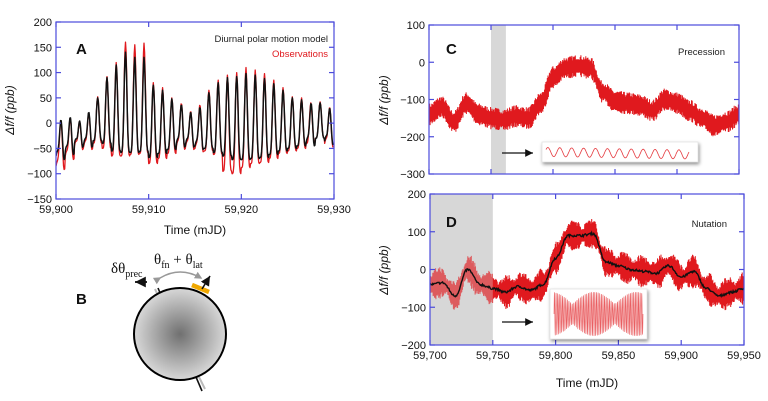 The image size is (768, 401). What do you see at coordinates (709, 224) in the screenshot?
I see `panel-d-annotation: Nutation` at bounding box center [709, 224].